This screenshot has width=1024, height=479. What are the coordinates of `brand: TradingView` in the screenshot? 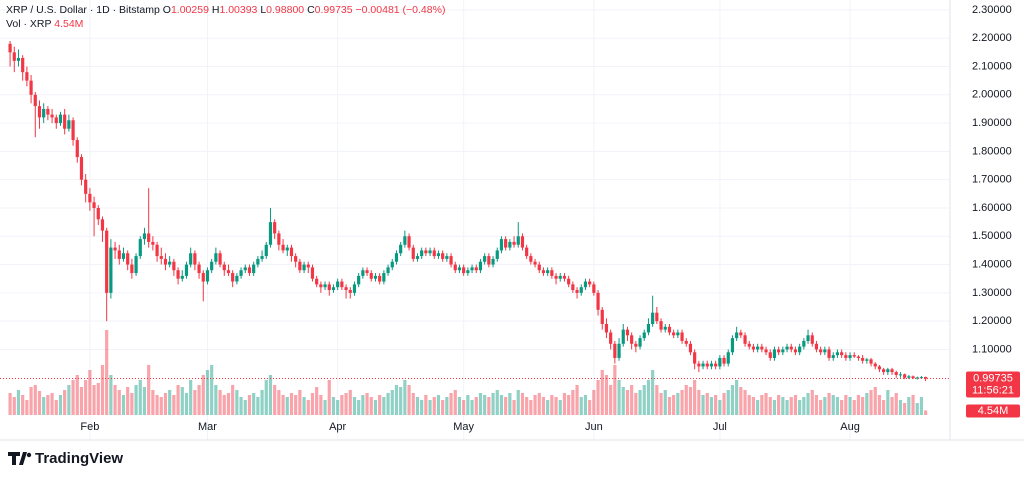 It's located at (79, 458).